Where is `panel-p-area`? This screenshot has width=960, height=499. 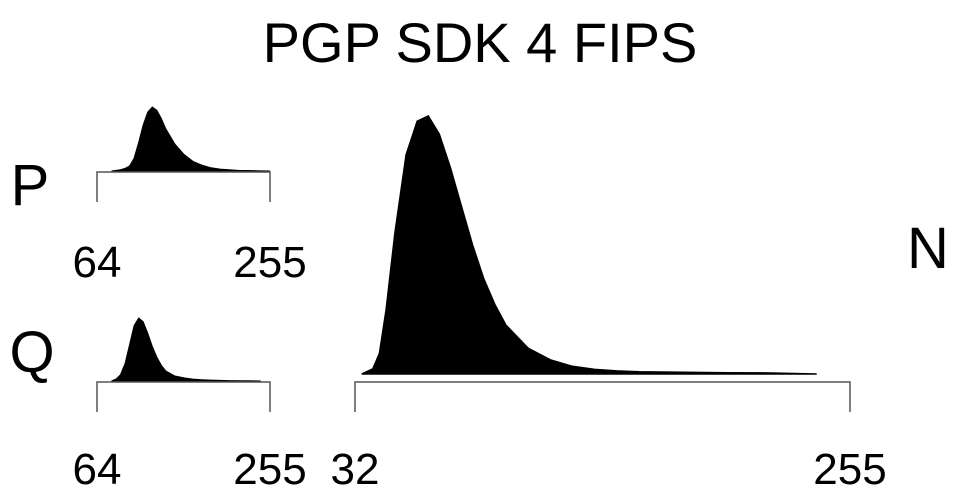 panel-p-area is located at coordinates (191, 139).